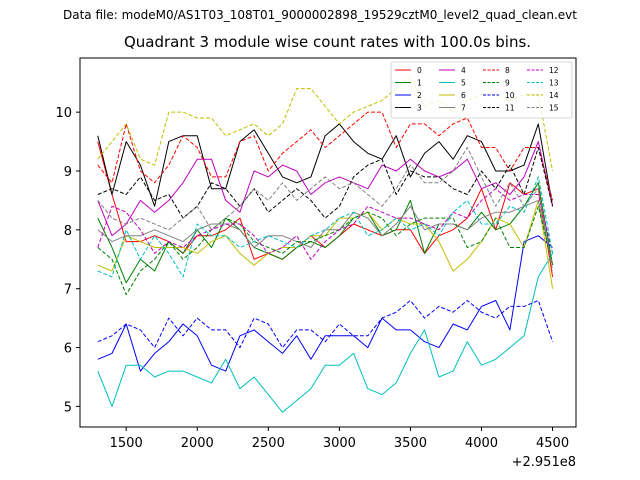 The width and height of the screenshot is (640, 480). Describe the element at coordinates (463, 95) in the screenshot. I see `legend-label-6: 6` at that location.